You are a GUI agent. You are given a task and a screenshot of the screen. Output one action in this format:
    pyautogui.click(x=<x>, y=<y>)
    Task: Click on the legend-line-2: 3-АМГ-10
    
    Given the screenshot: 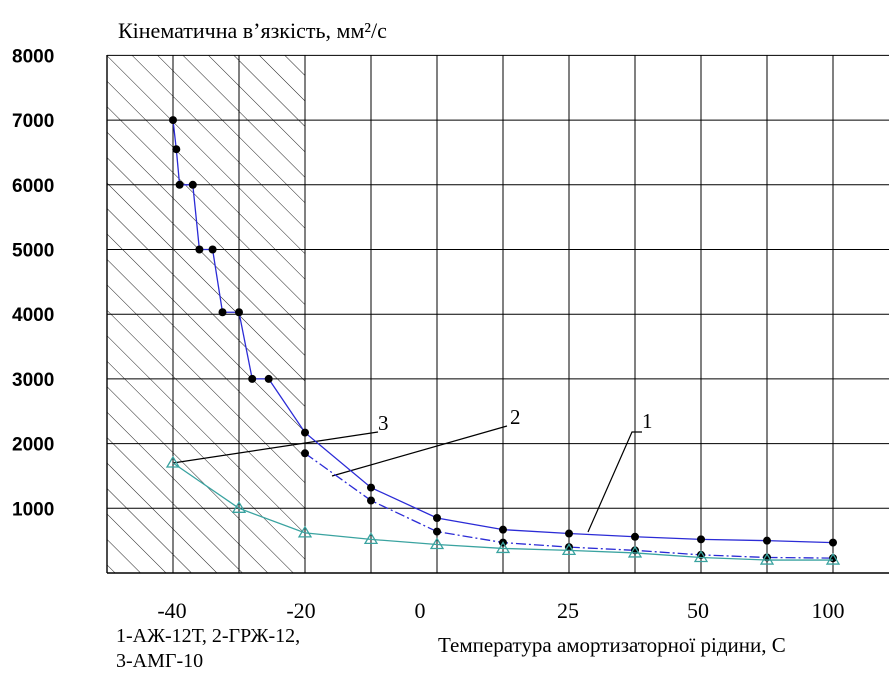 What is the action you would take?
    pyautogui.click(x=159, y=661)
    